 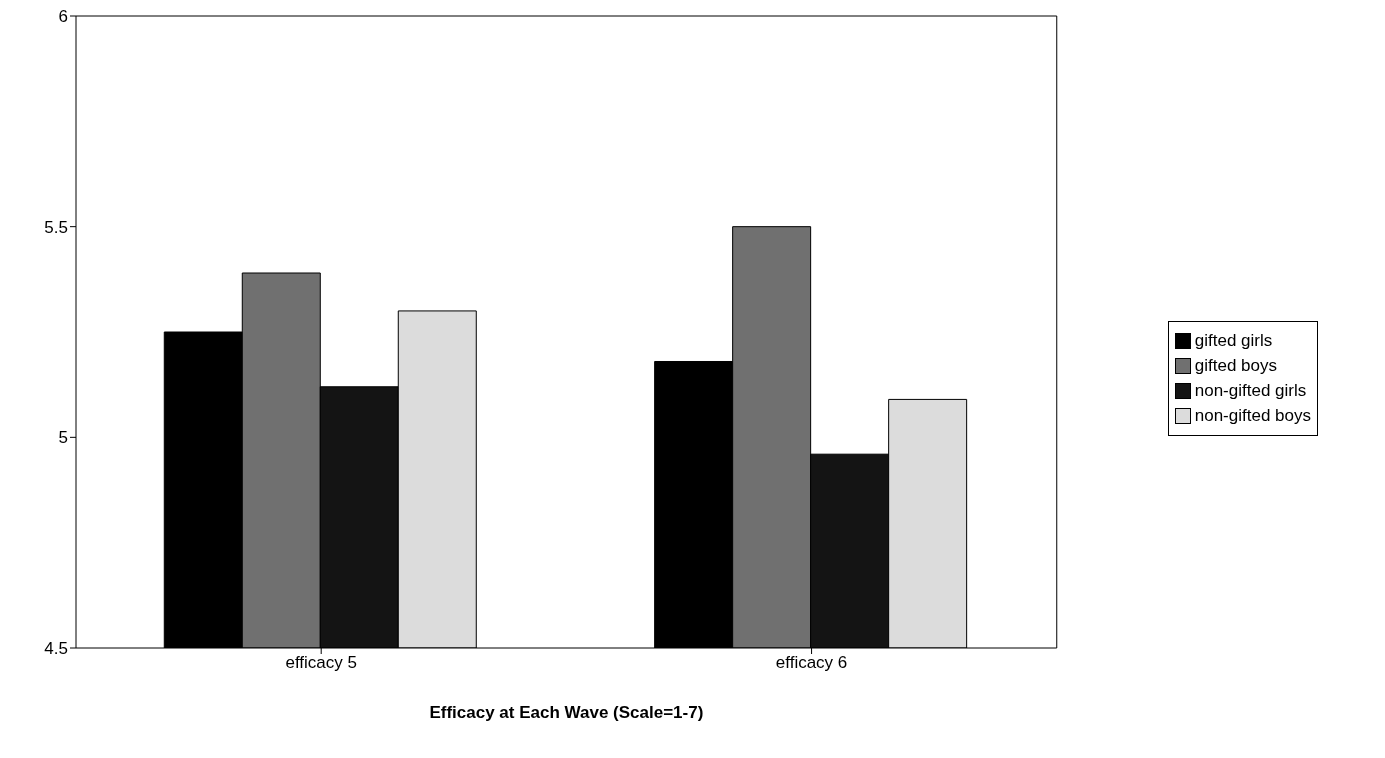 I want to click on legend-label: gifted boys, so click(x=1235, y=365).